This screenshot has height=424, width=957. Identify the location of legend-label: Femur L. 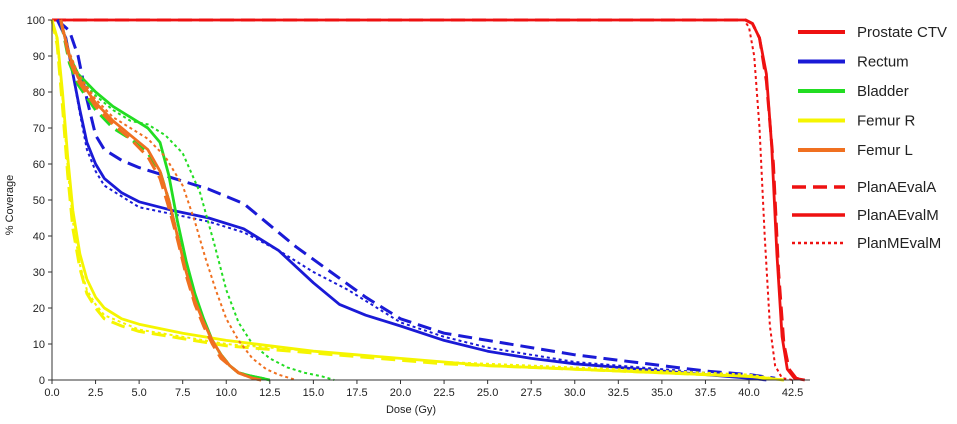
(885, 150).